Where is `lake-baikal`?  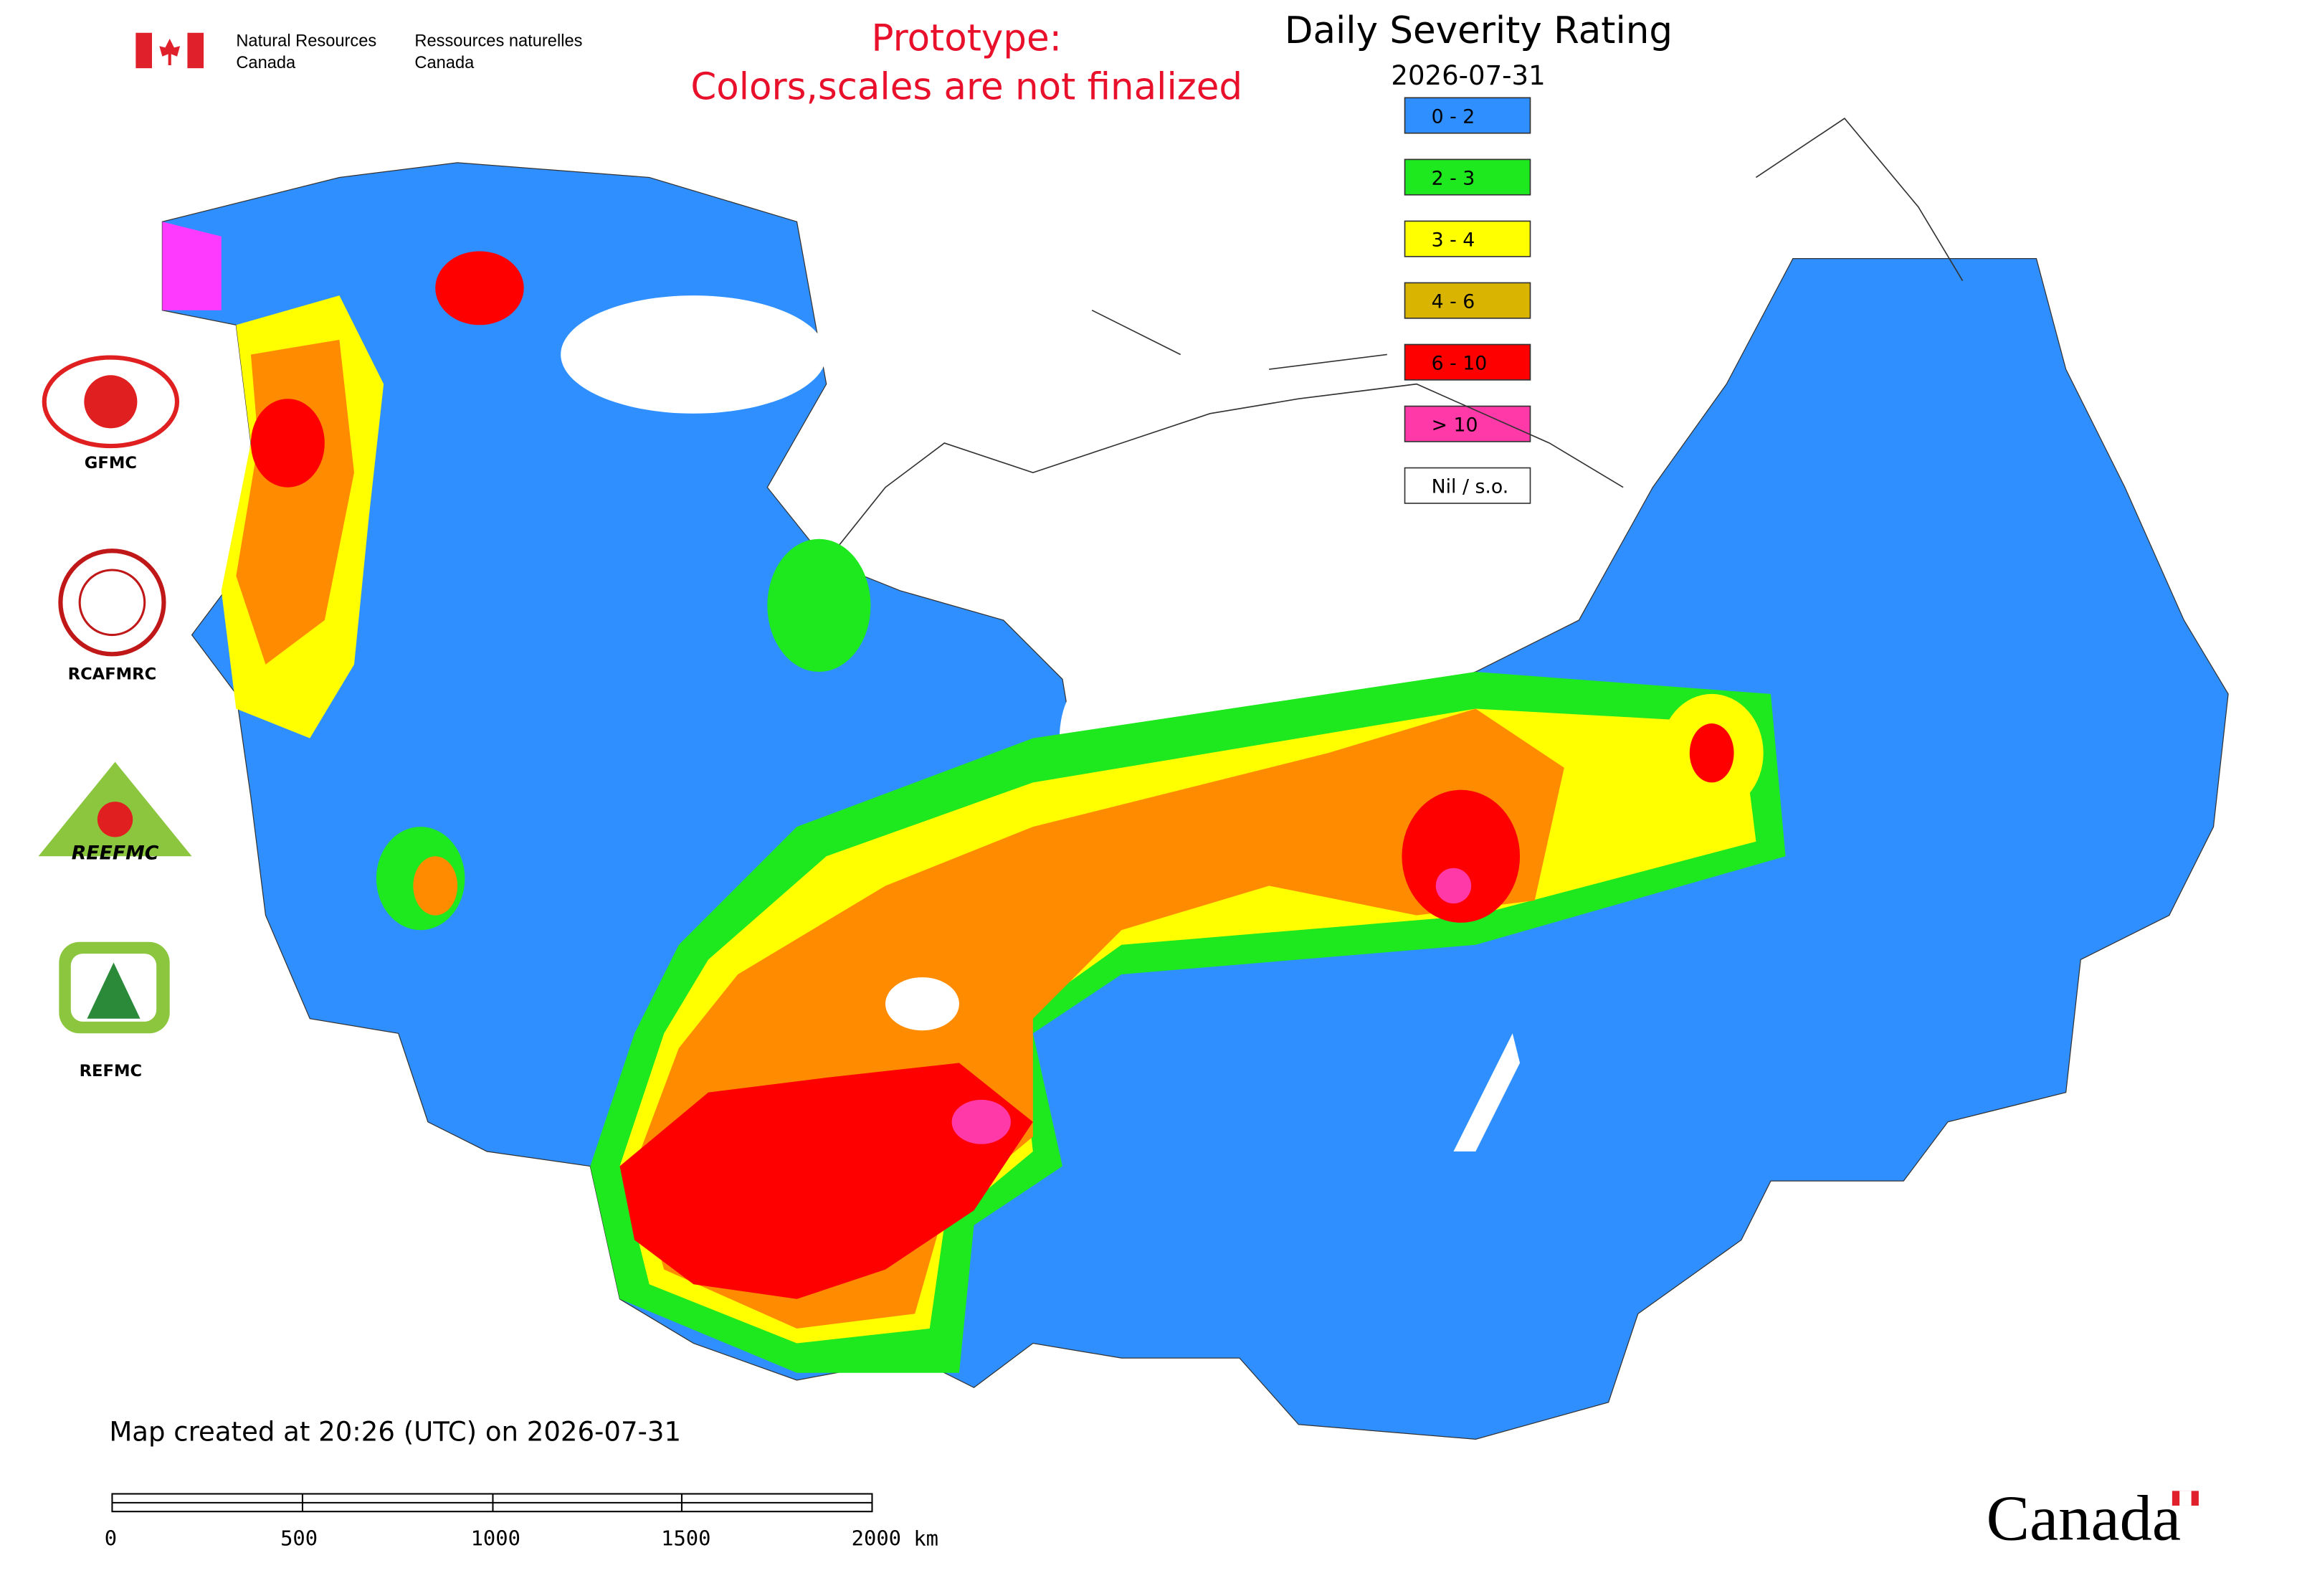 lake-baikal is located at coordinates (1487, 1092).